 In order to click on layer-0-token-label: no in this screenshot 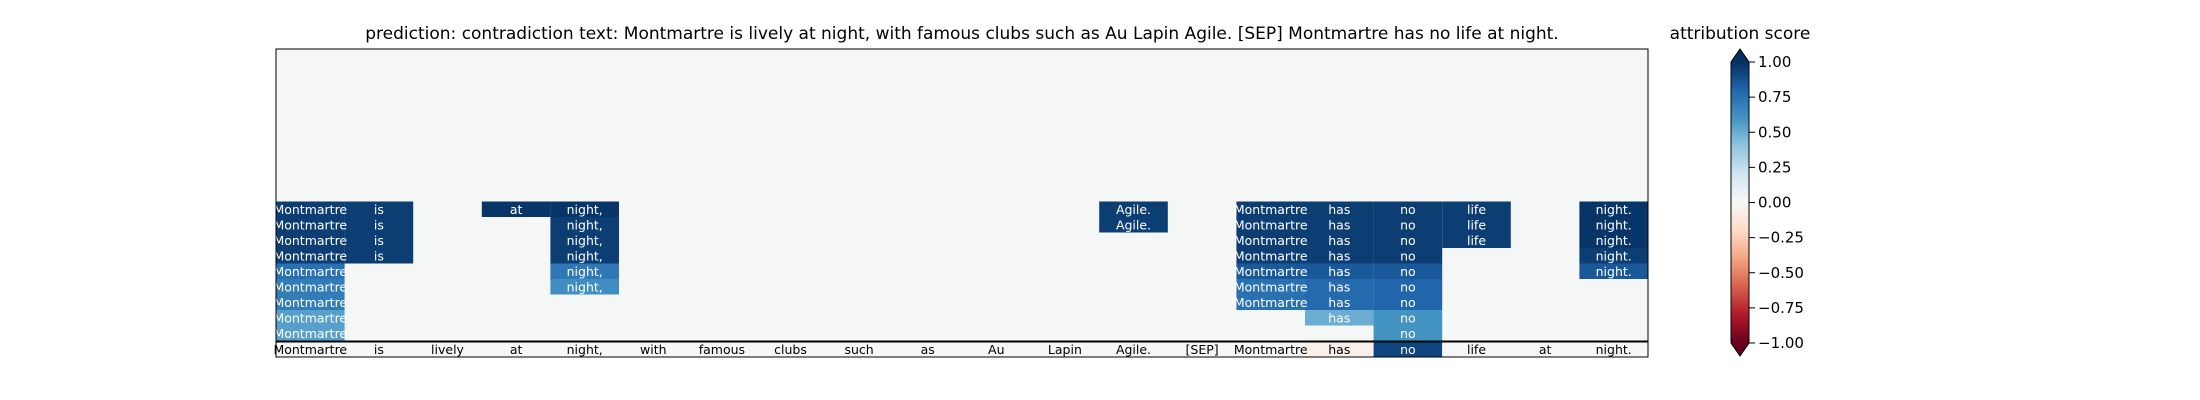, I will do `click(1408, 209)`.